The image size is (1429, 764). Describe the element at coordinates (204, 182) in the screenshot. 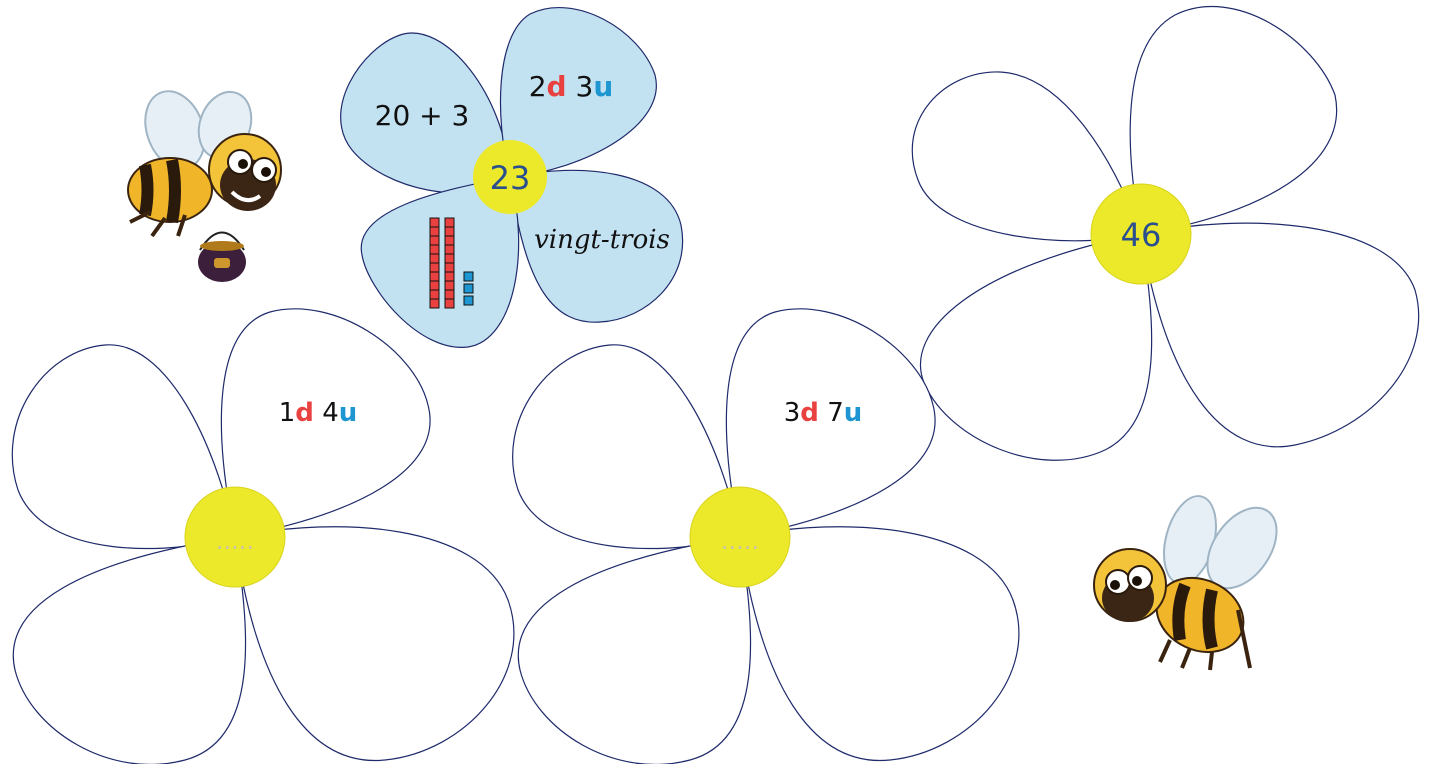

I see `bee-with-honey-pot-icon` at that location.